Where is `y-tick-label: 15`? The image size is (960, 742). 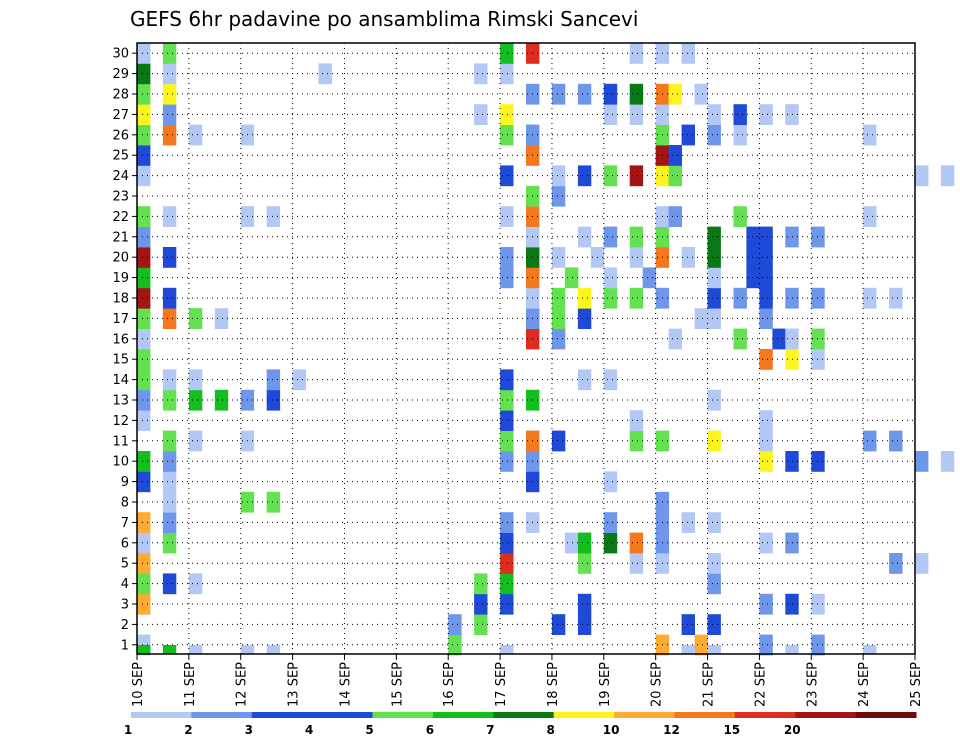 y-tick-label: 15 is located at coordinates (120, 360).